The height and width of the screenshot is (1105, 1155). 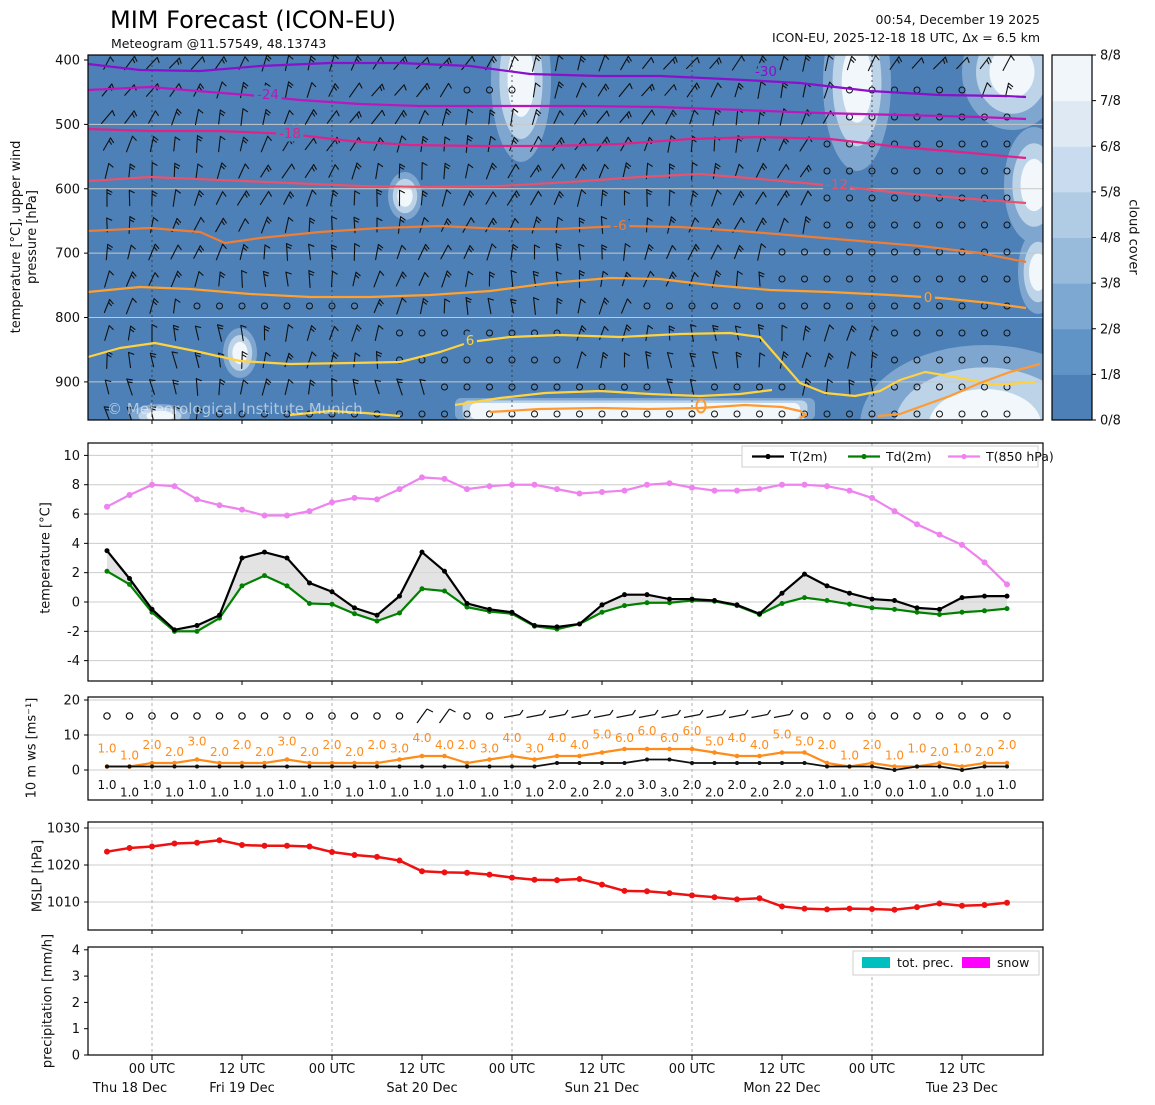 I want to click on x-hour-label: 00 UTC, so click(x=512, y=1069).